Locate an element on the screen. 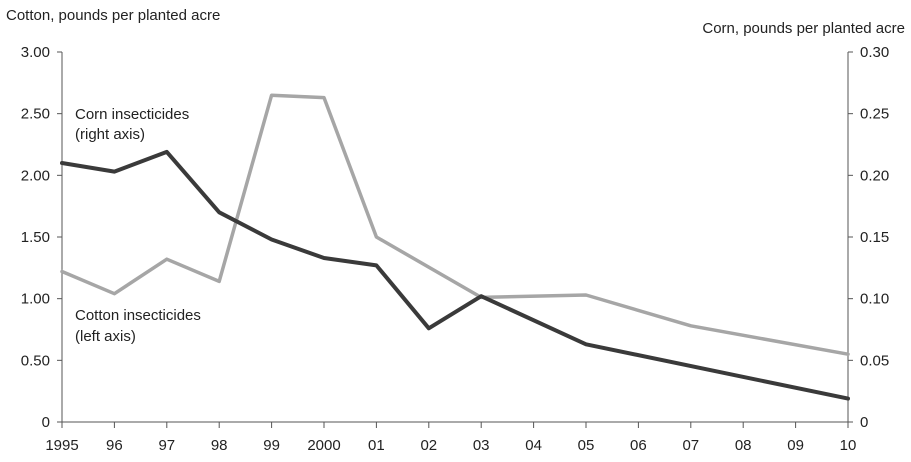 The image size is (911, 462). left-tick-label: 1.00 is located at coordinates (35, 299).